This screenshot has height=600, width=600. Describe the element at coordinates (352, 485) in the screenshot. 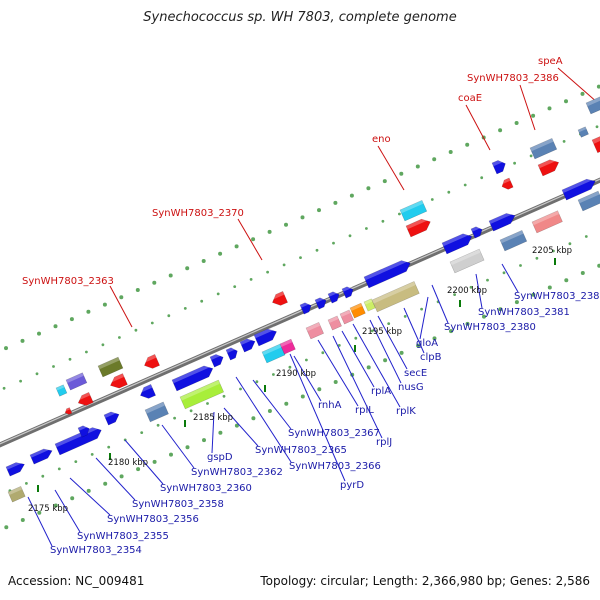

I see `gene-label: pyrD` at that location.